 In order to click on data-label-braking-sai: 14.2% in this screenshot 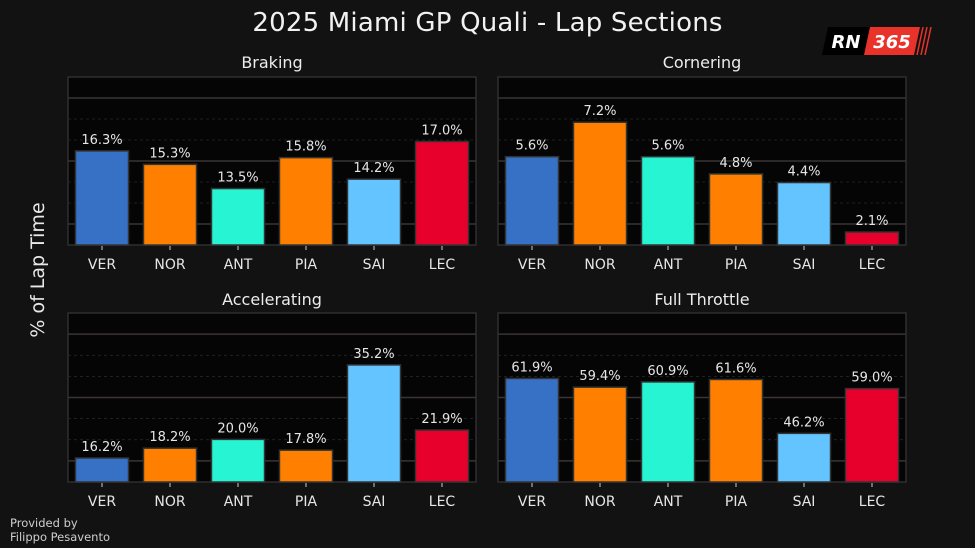, I will do `click(373, 168)`.